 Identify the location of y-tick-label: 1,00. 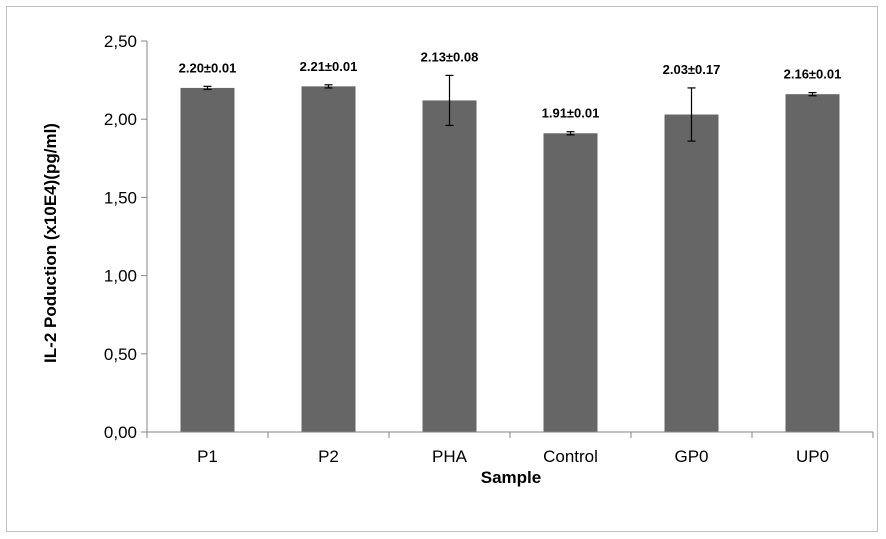
(120, 276).